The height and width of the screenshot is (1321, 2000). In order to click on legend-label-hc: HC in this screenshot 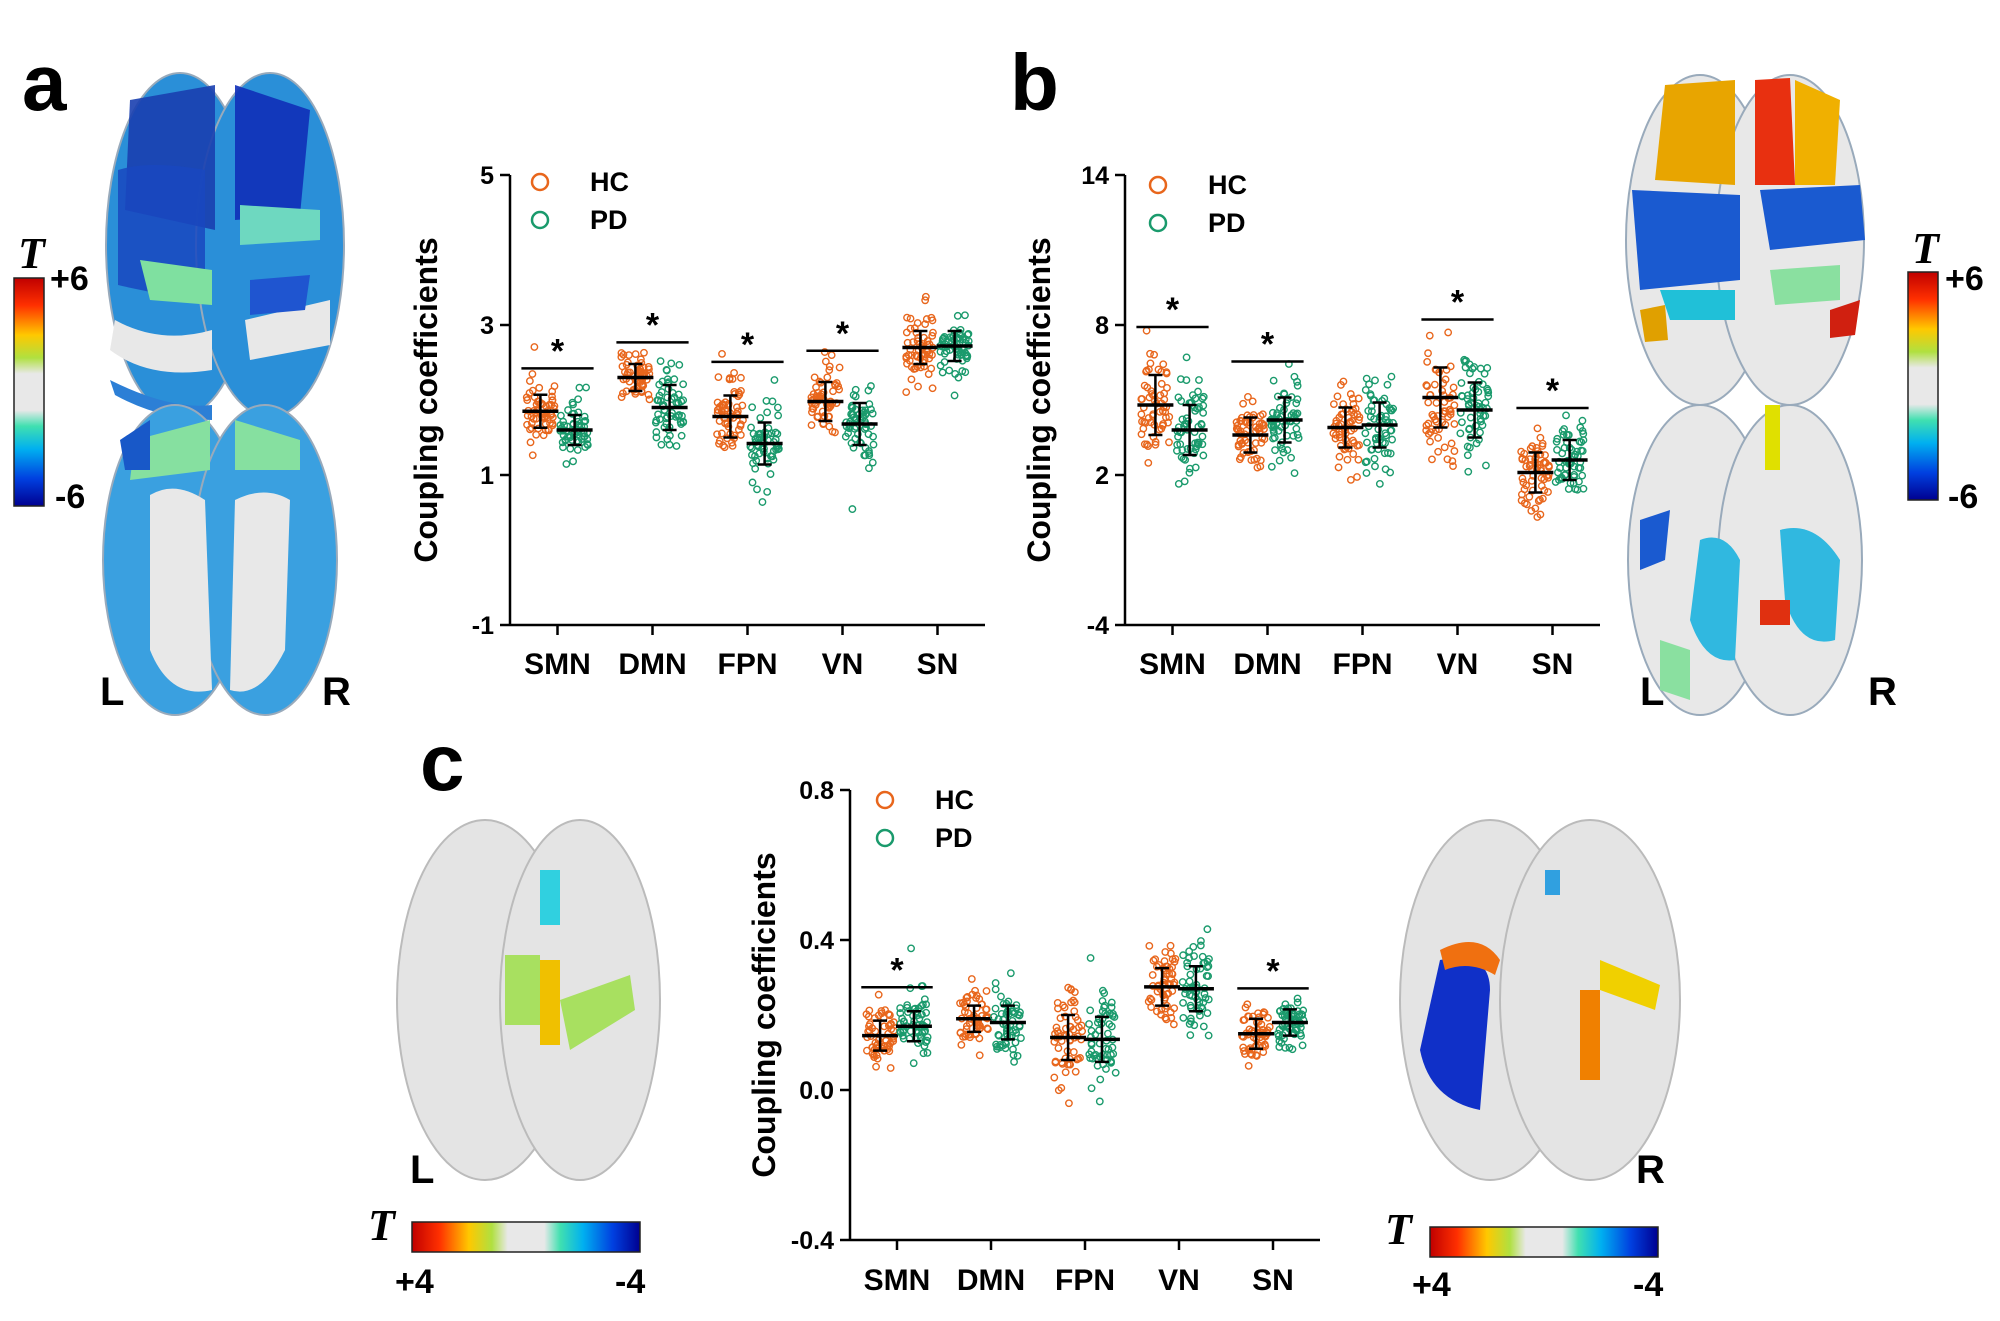, I will do `click(1227, 185)`.